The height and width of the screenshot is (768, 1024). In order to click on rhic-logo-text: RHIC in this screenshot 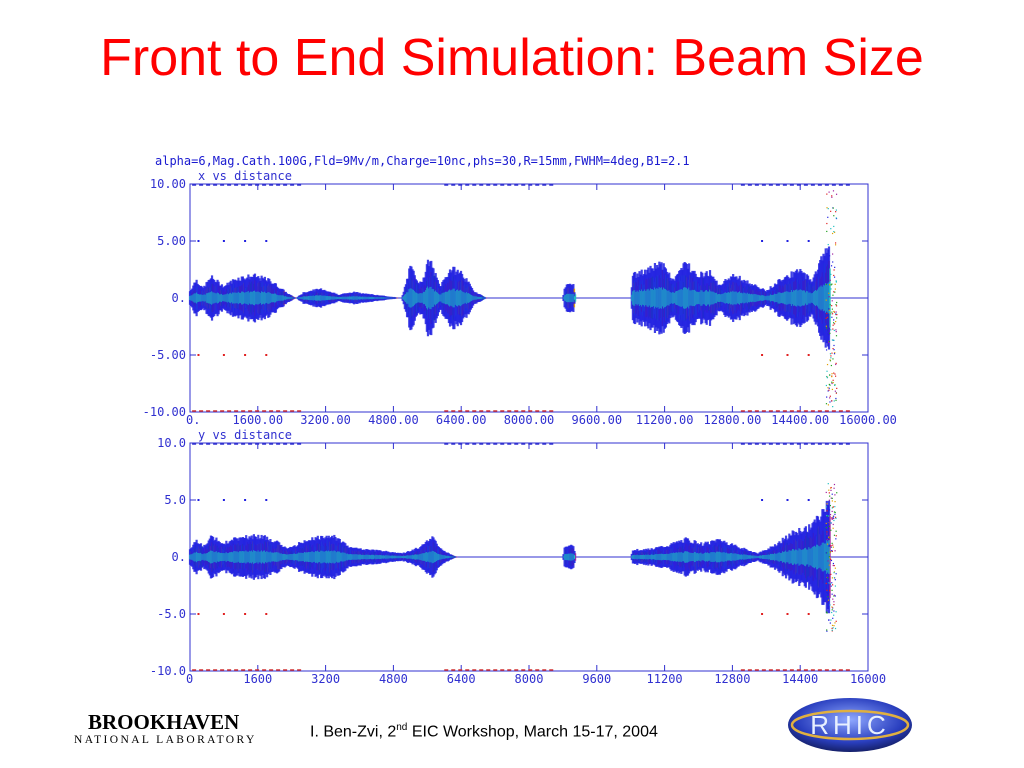, I will do `click(850, 725)`.